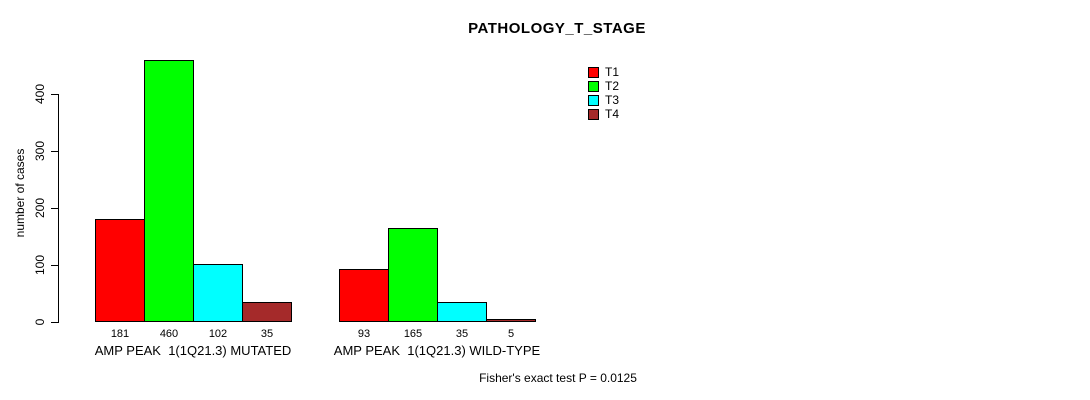 Image resolution: width=1090 pixels, height=400 pixels. I want to click on legend-item-t2: T2, so click(618, 87).